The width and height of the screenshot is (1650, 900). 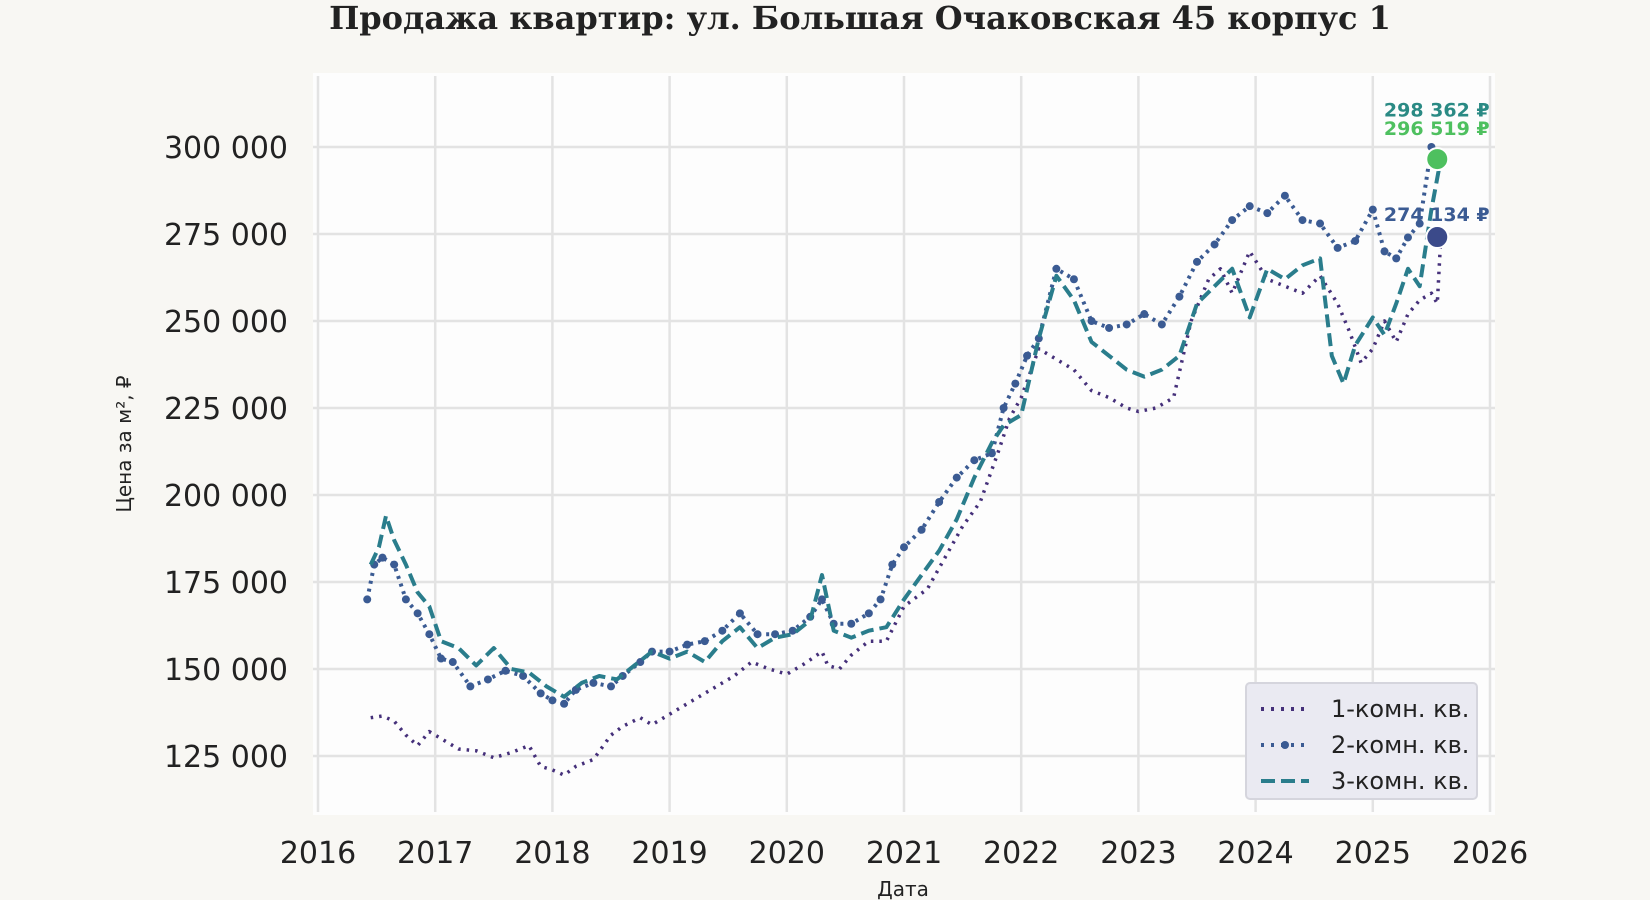 What do you see at coordinates (1400, 709) in the screenshot?
I see `legend-label: 1-комн. кв.` at bounding box center [1400, 709].